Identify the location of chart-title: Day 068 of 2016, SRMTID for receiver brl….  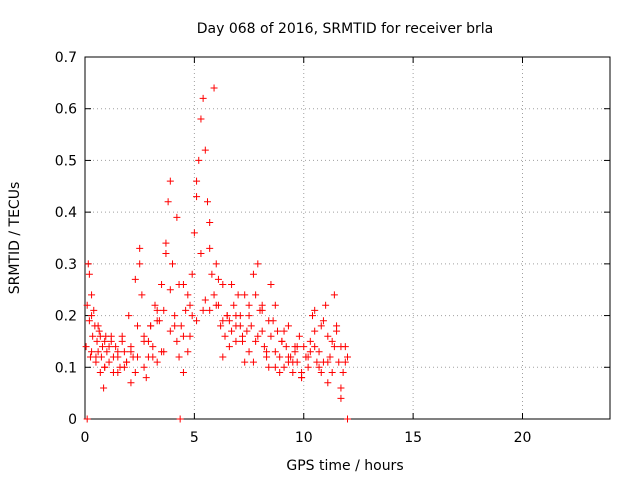
(345, 29).